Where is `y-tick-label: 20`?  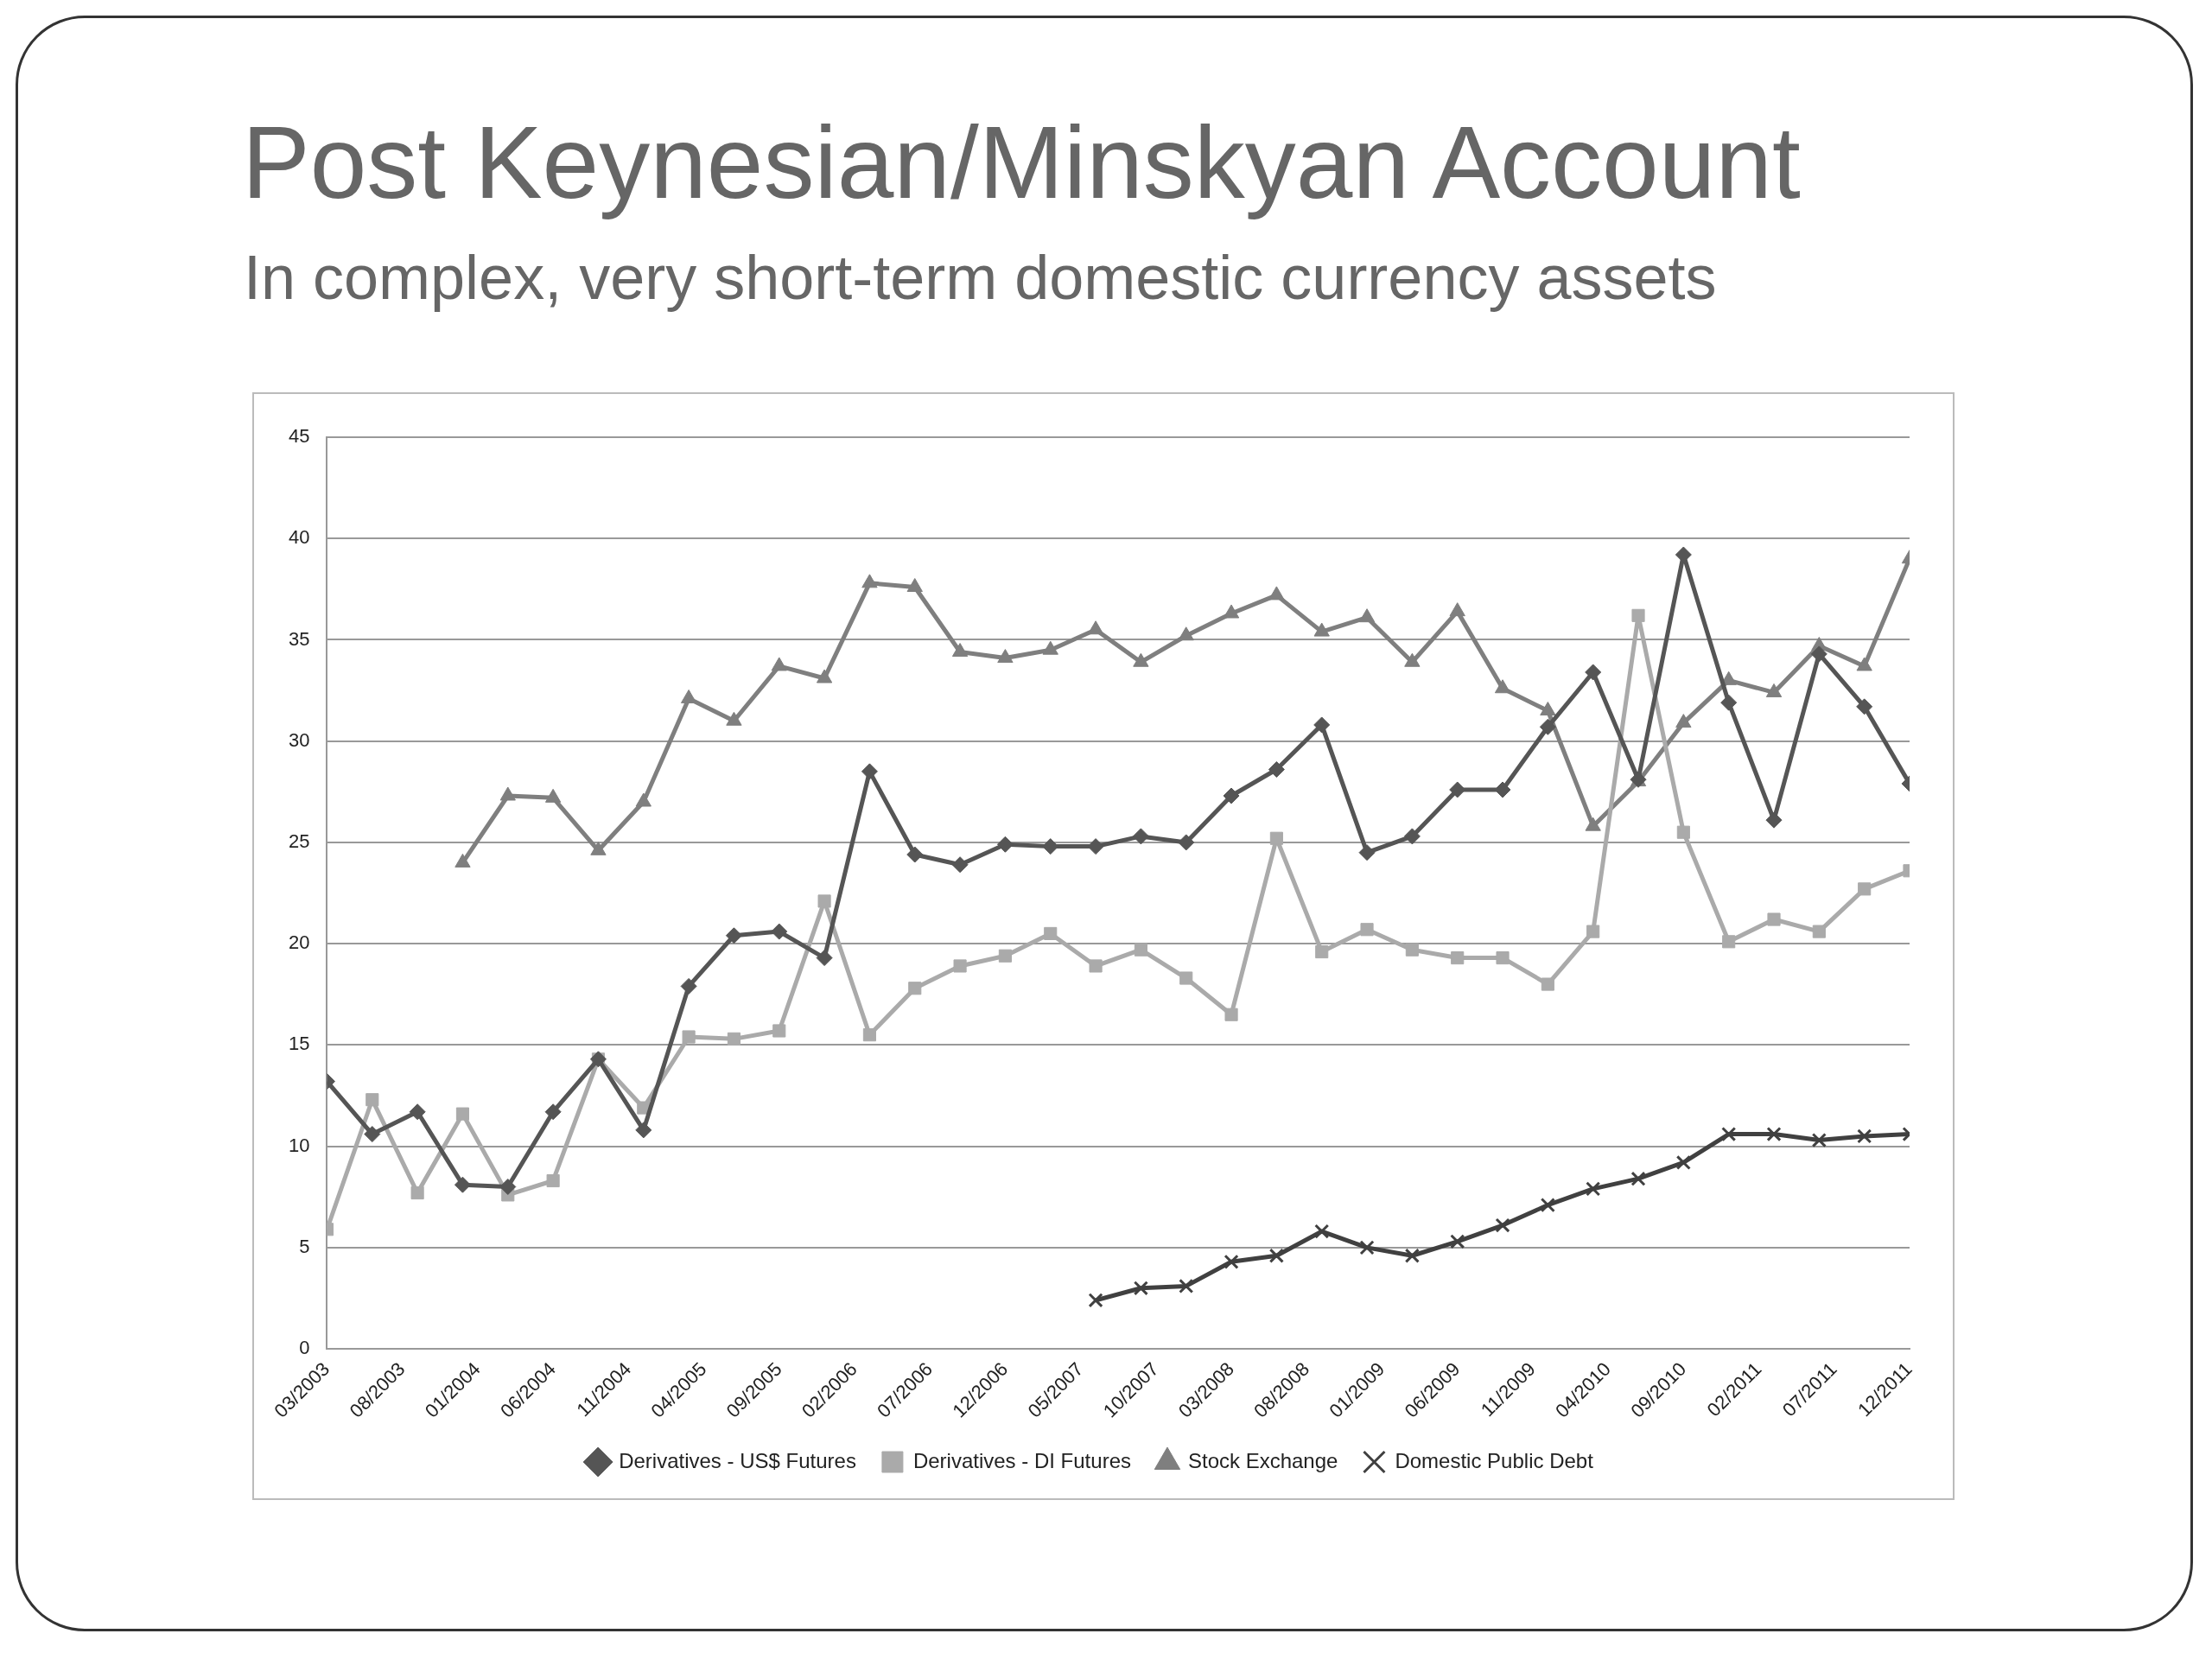 y-tick-label: 20 is located at coordinates (299, 942).